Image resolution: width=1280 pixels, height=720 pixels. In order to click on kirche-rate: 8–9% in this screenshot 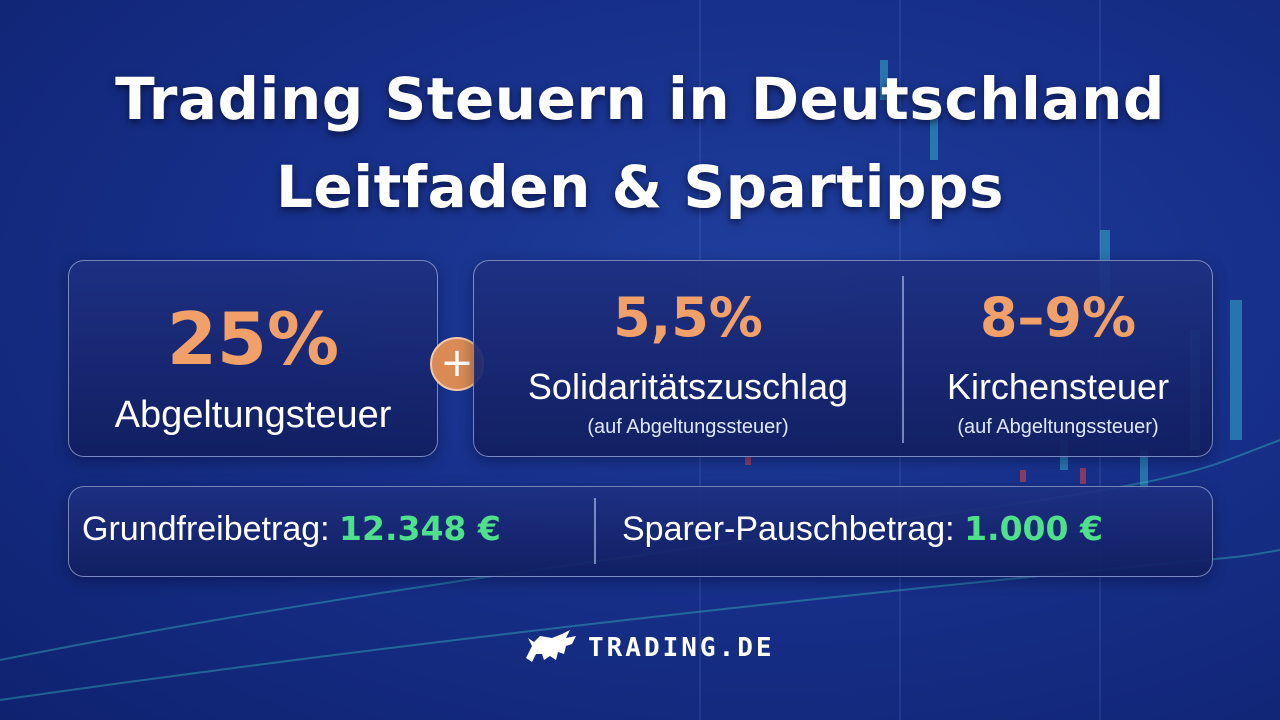, I will do `click(1058, 317)`.